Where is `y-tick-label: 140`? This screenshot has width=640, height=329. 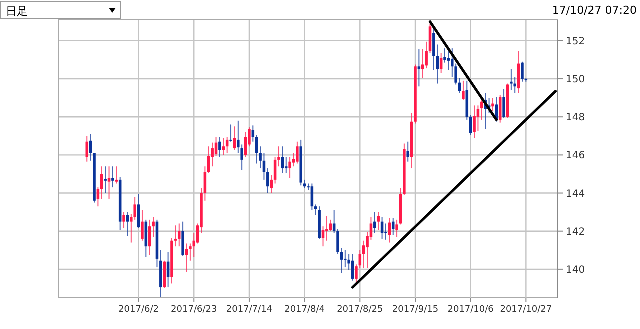 y-tick-label: 140 is located at coordinates (576, 270).